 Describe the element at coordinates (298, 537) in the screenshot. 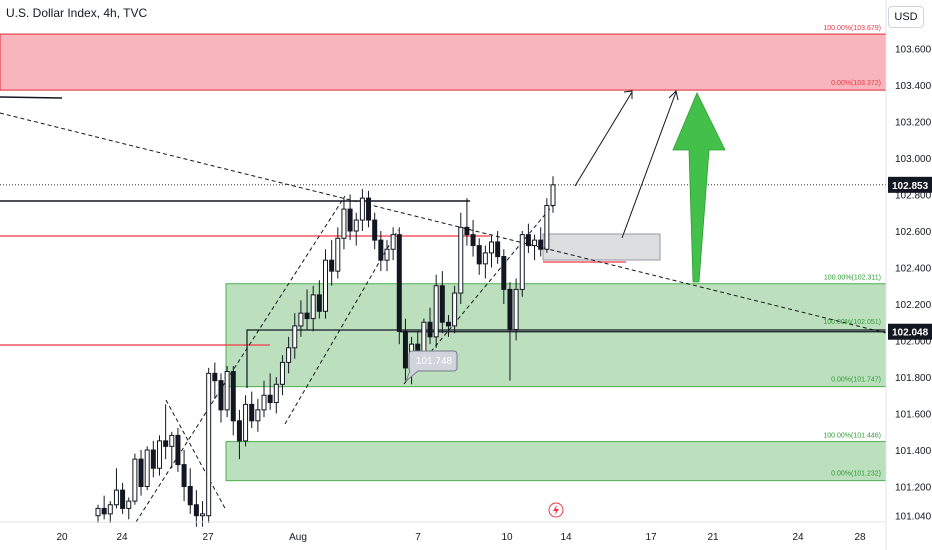

I see `x-tick-label: Aug` at that location.